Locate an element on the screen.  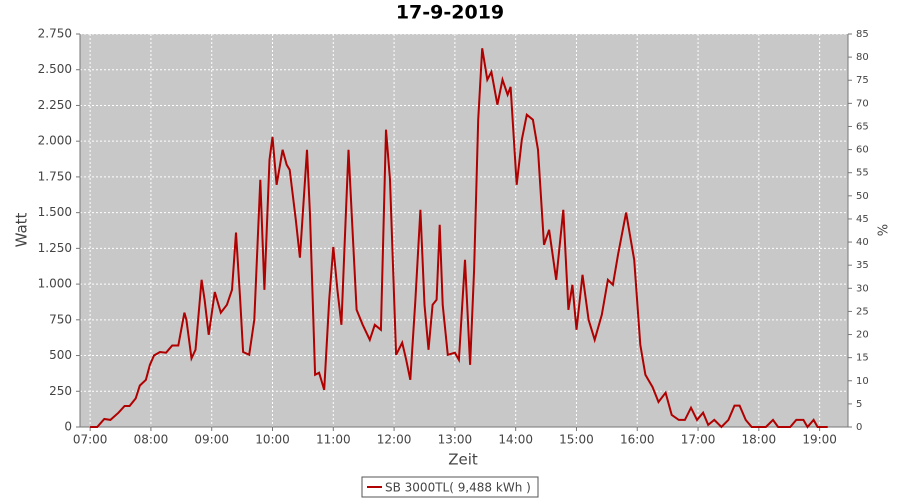
chart-title: 17-9-2019 is located at coordinates (450, 13).